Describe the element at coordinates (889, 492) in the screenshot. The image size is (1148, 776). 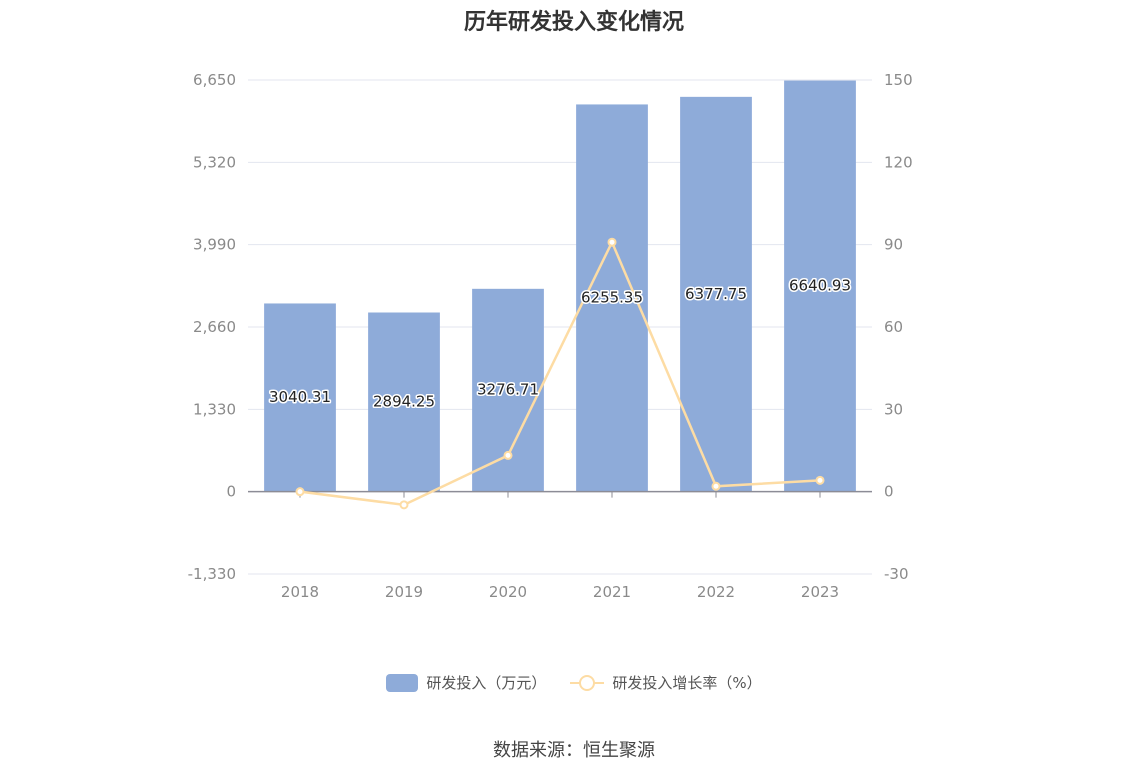
I see `y-right-tick-label: 0` at that location.